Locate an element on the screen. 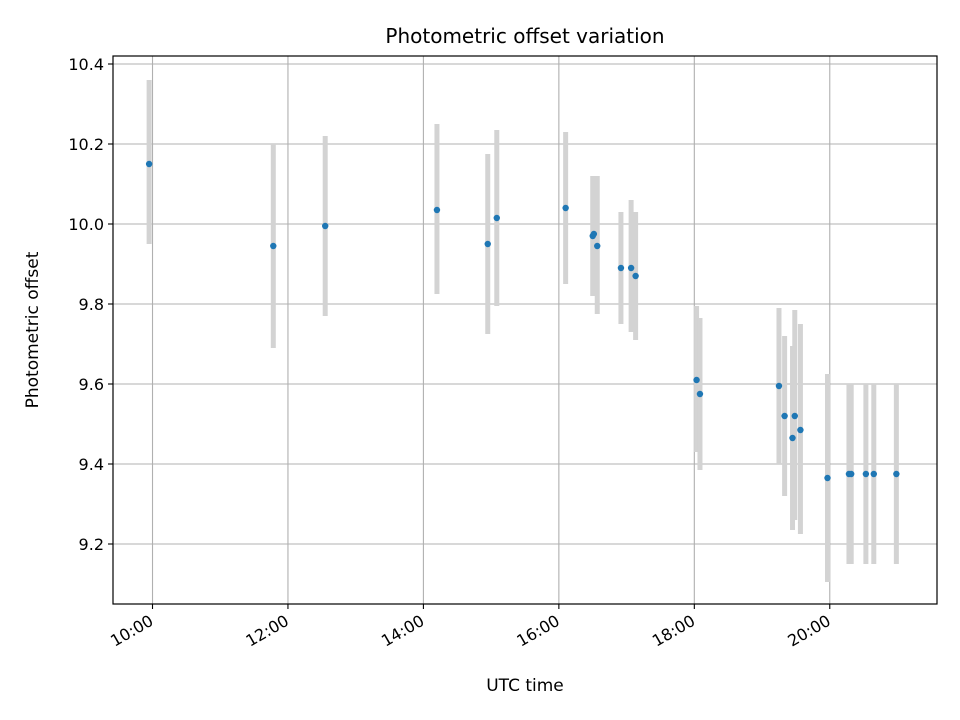  y-tick-label: 9.8 is located at coordinates (91, 304).